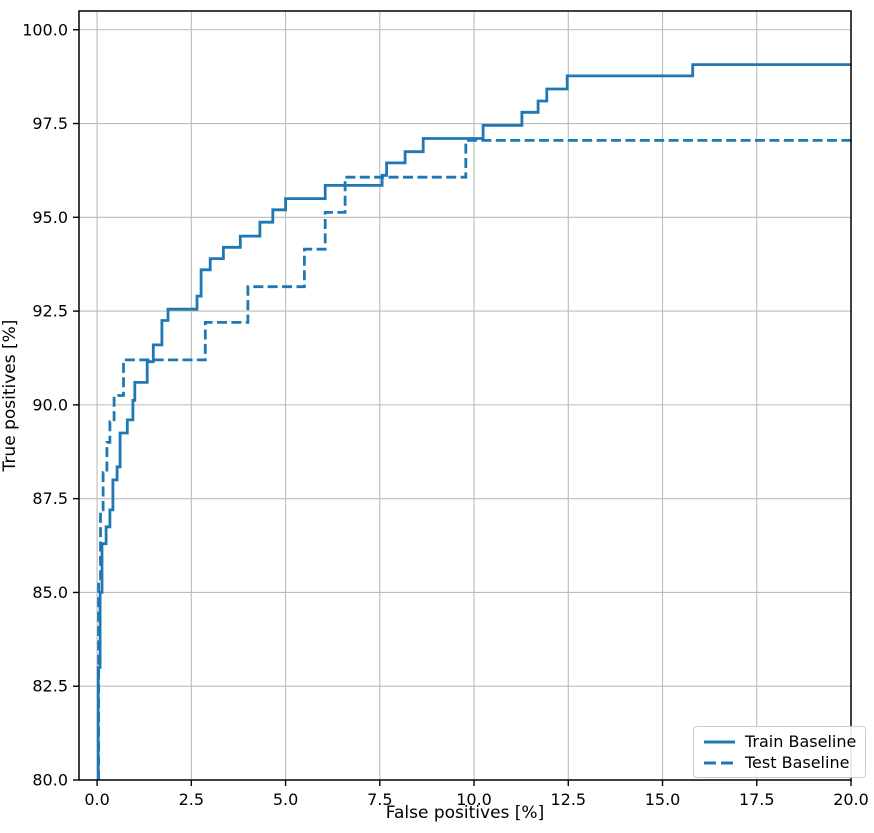 This screenshot has width=874, height=833. Describe the element at coordinates (50, 592) in the screenshot. I see `y-tick-label: 85.0` at that location.